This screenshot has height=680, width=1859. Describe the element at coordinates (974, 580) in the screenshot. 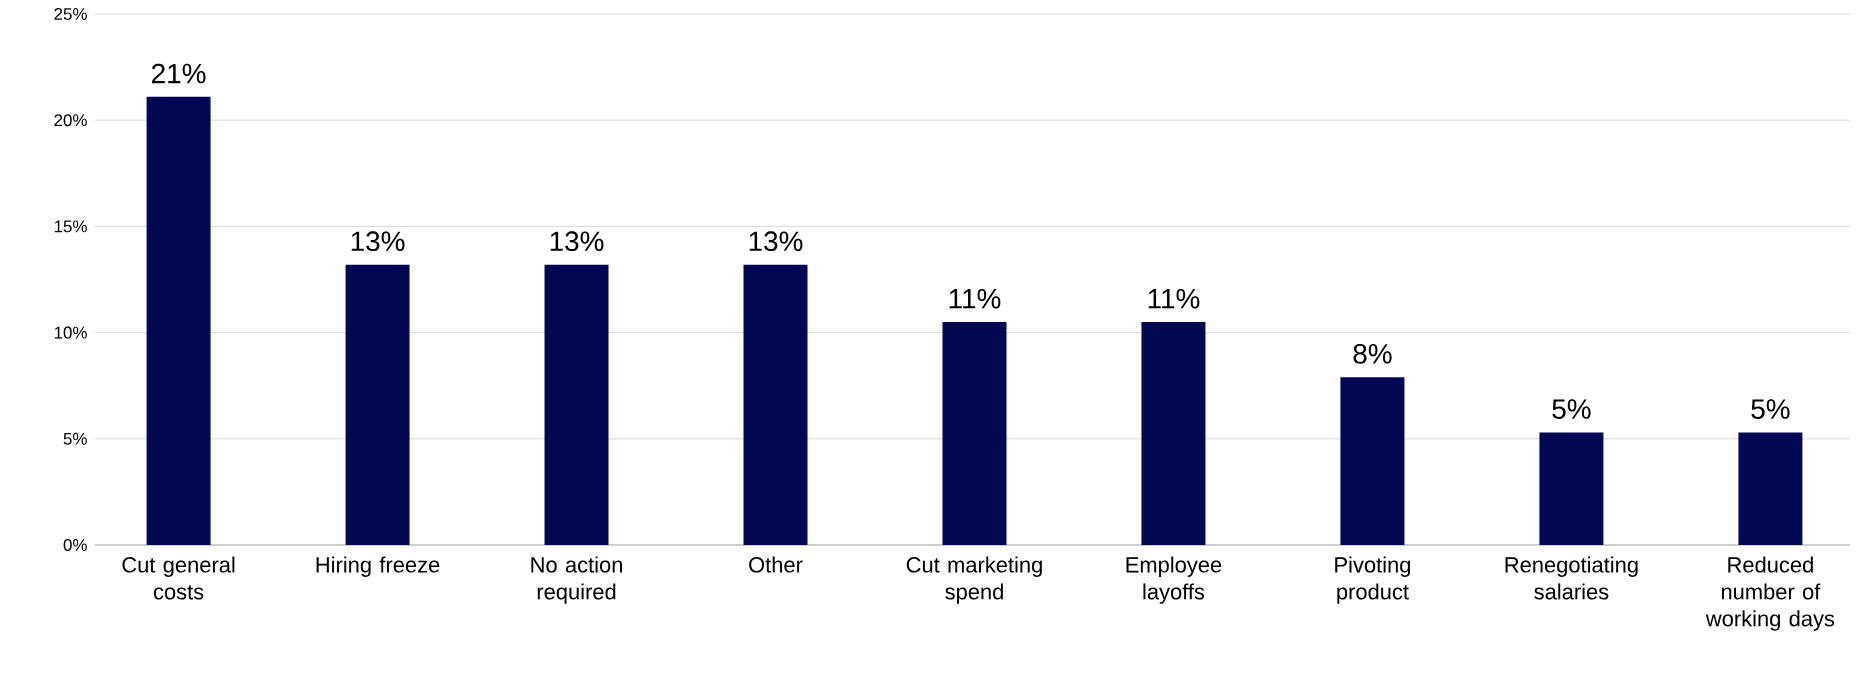

I see `x-tick-label: Cut marketing spend` at that location.